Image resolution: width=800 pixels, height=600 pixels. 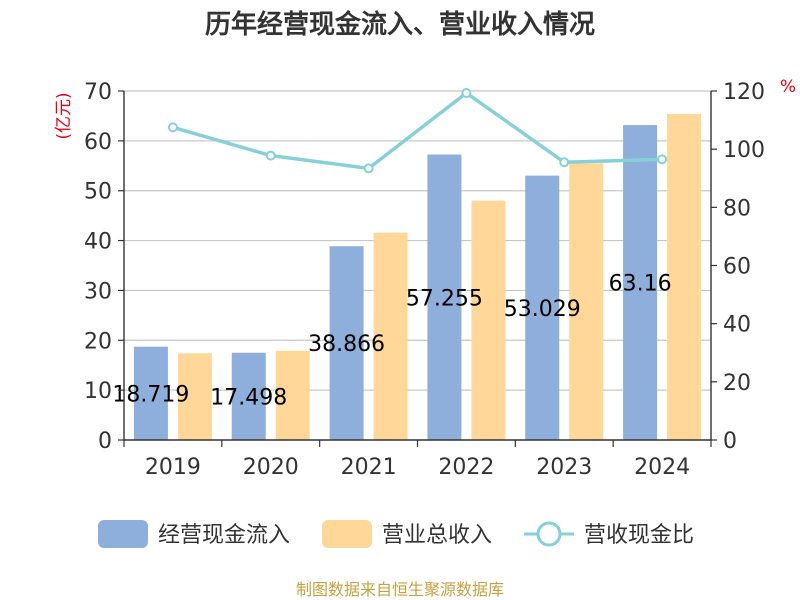 I want to click on data-label: 18.719, so click(x=150, y=394).